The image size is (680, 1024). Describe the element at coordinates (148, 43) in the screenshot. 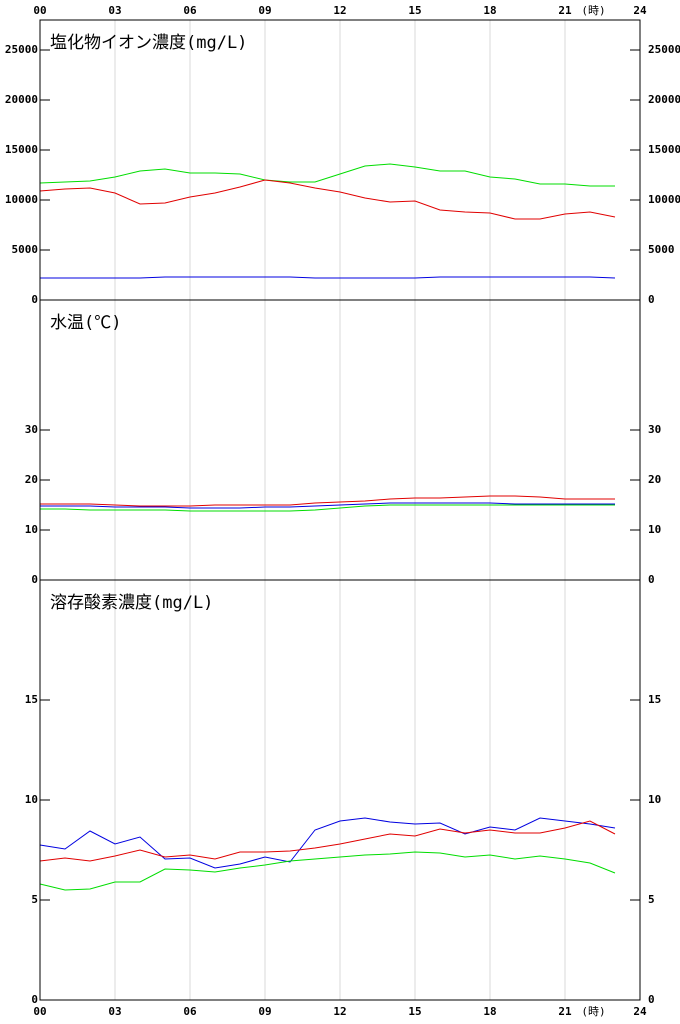

I see `panel-title: 塩化物イオン濃度(mg/L)` at that location.